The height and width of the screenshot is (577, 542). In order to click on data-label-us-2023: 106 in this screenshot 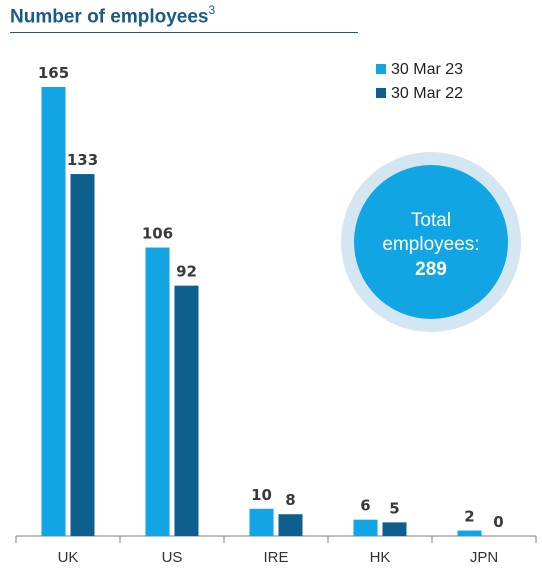, I will do `click(157, 234)`.